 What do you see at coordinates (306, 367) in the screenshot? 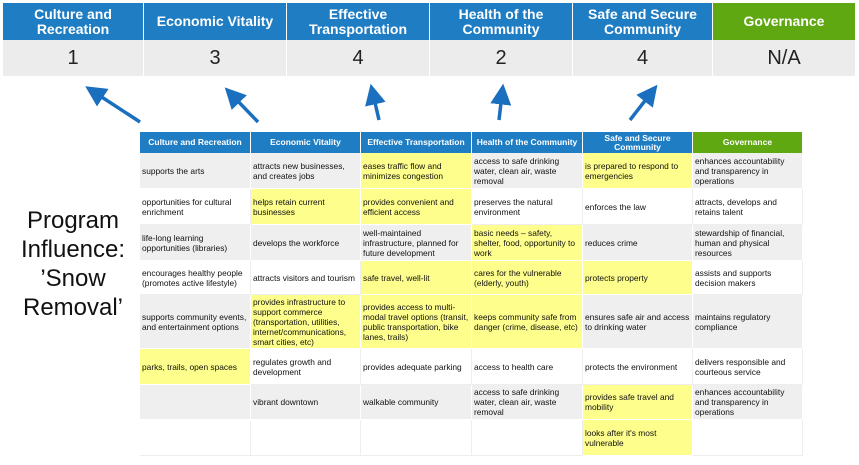
I see `table-cell: regulates growth and development` at bounding box center [306, 367].